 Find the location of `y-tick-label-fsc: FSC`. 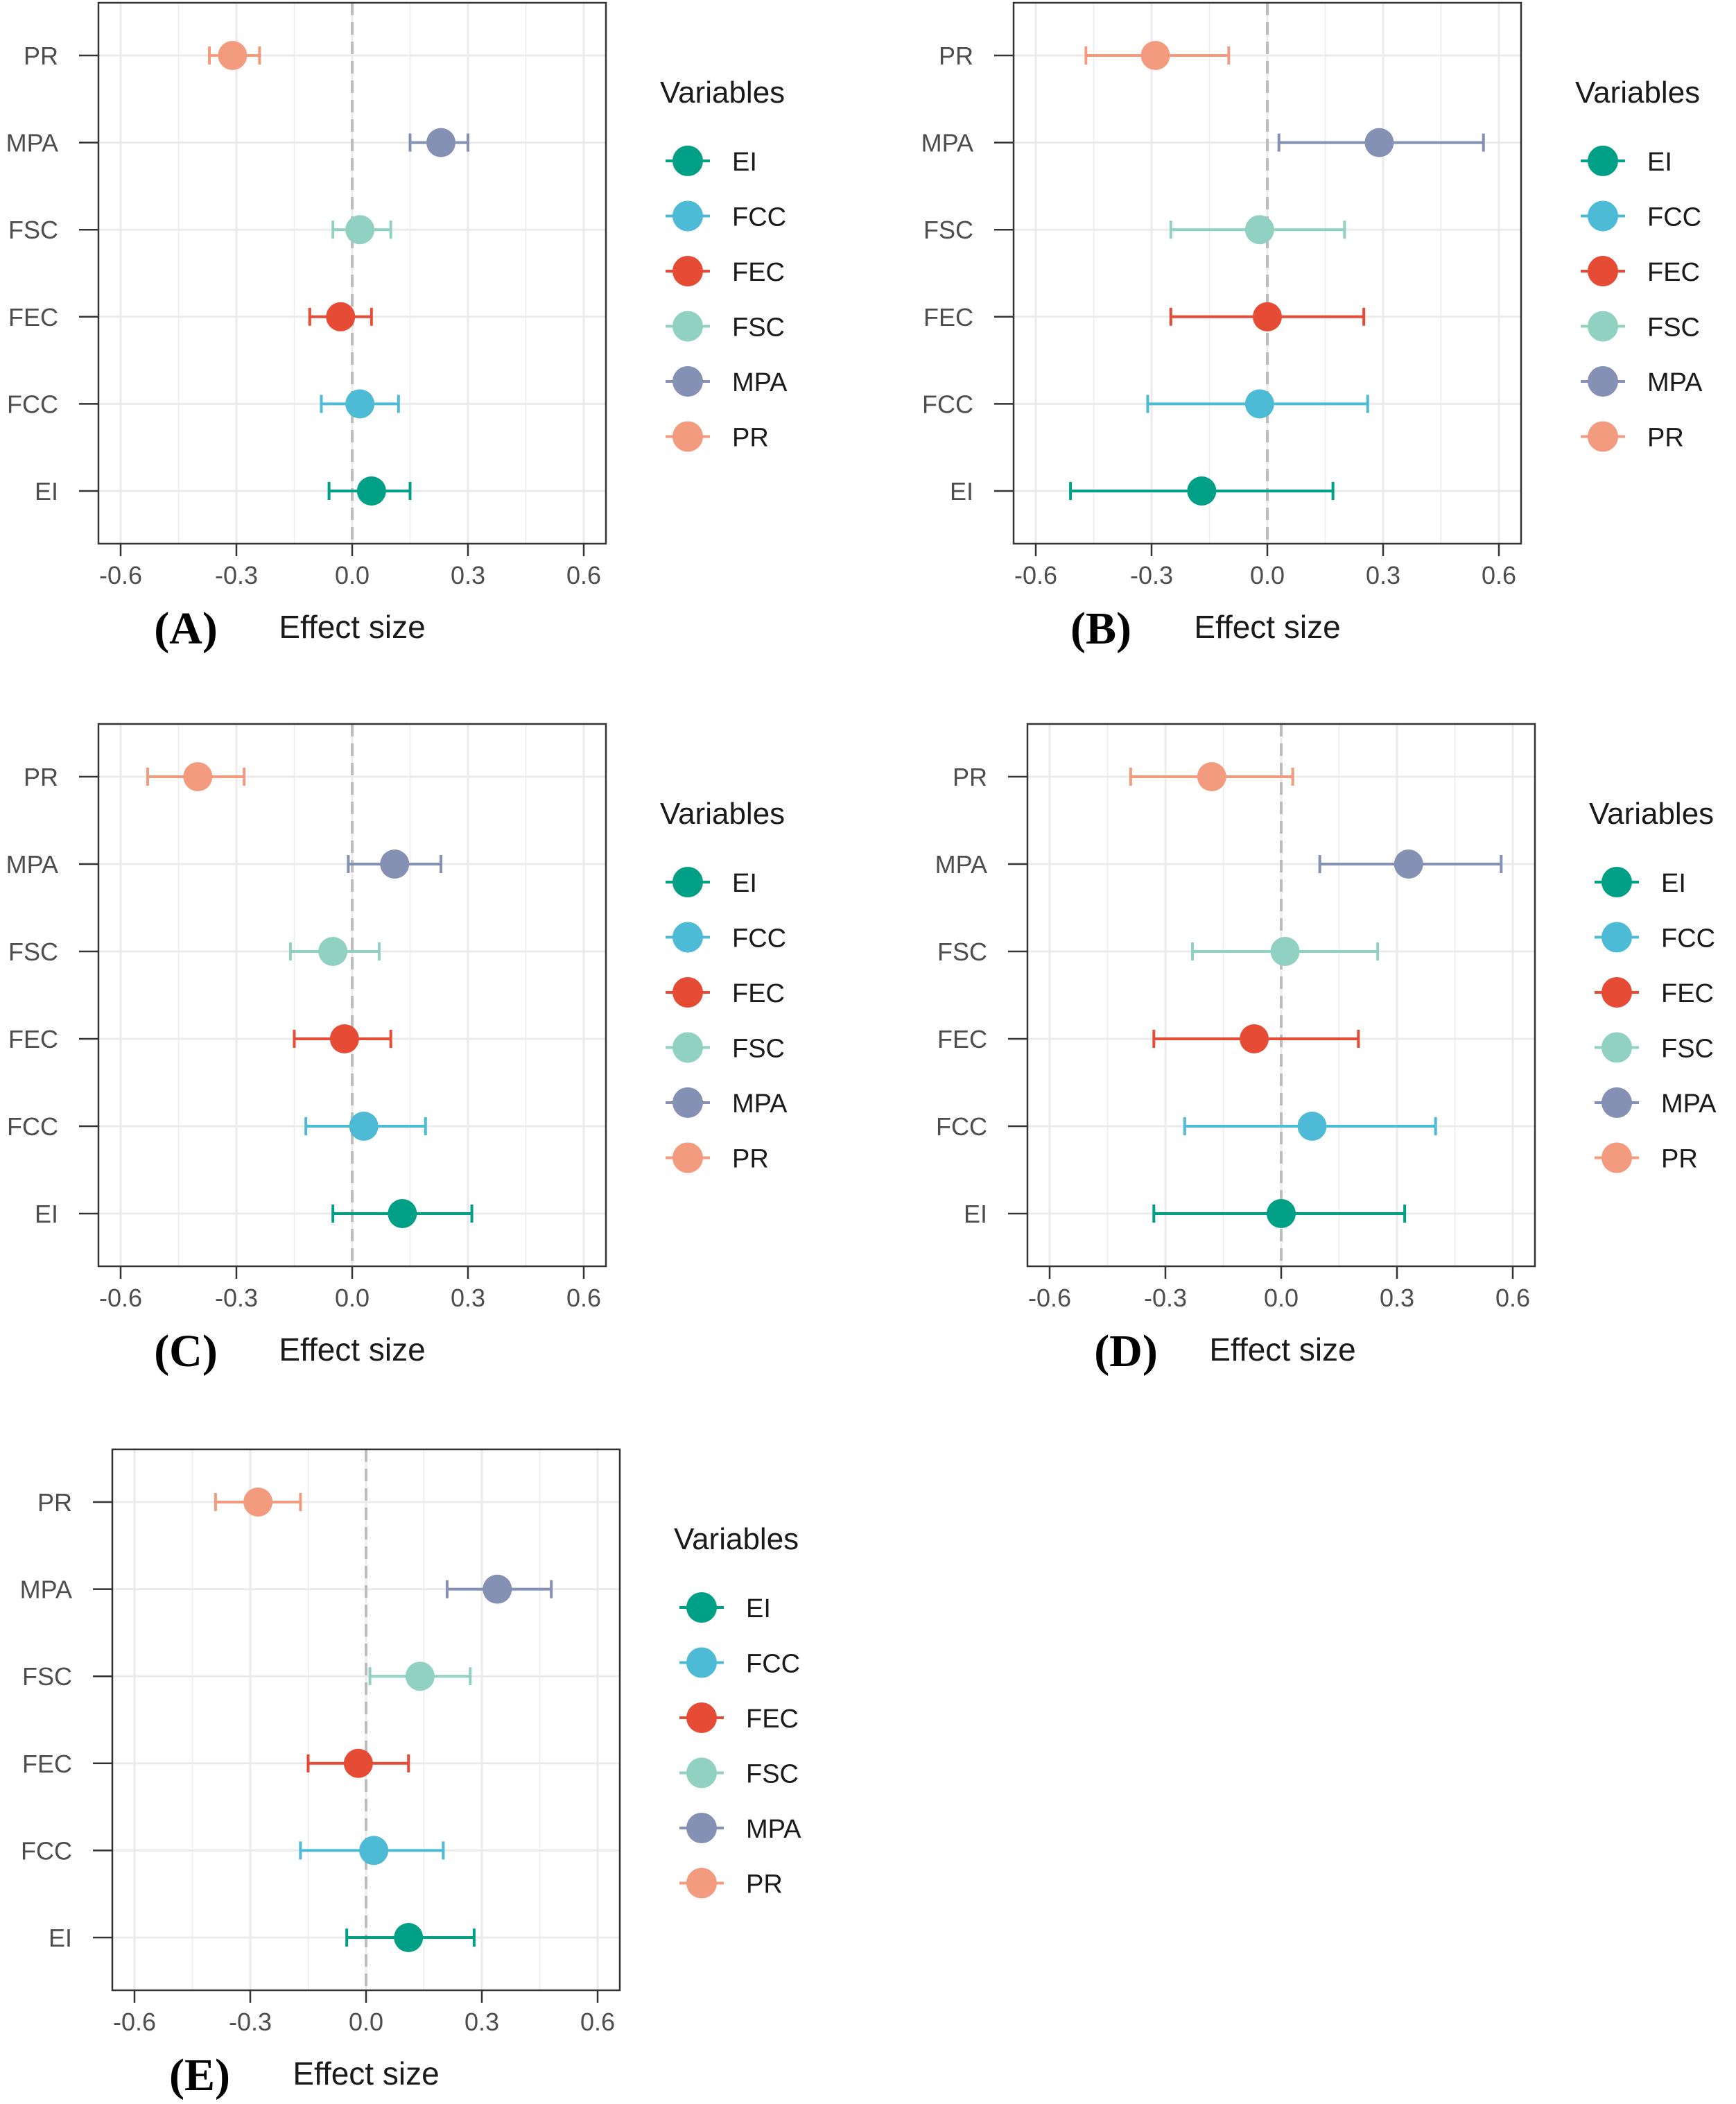

y-tick-label-fsc: FSC is located at coordinates (47, 1676).